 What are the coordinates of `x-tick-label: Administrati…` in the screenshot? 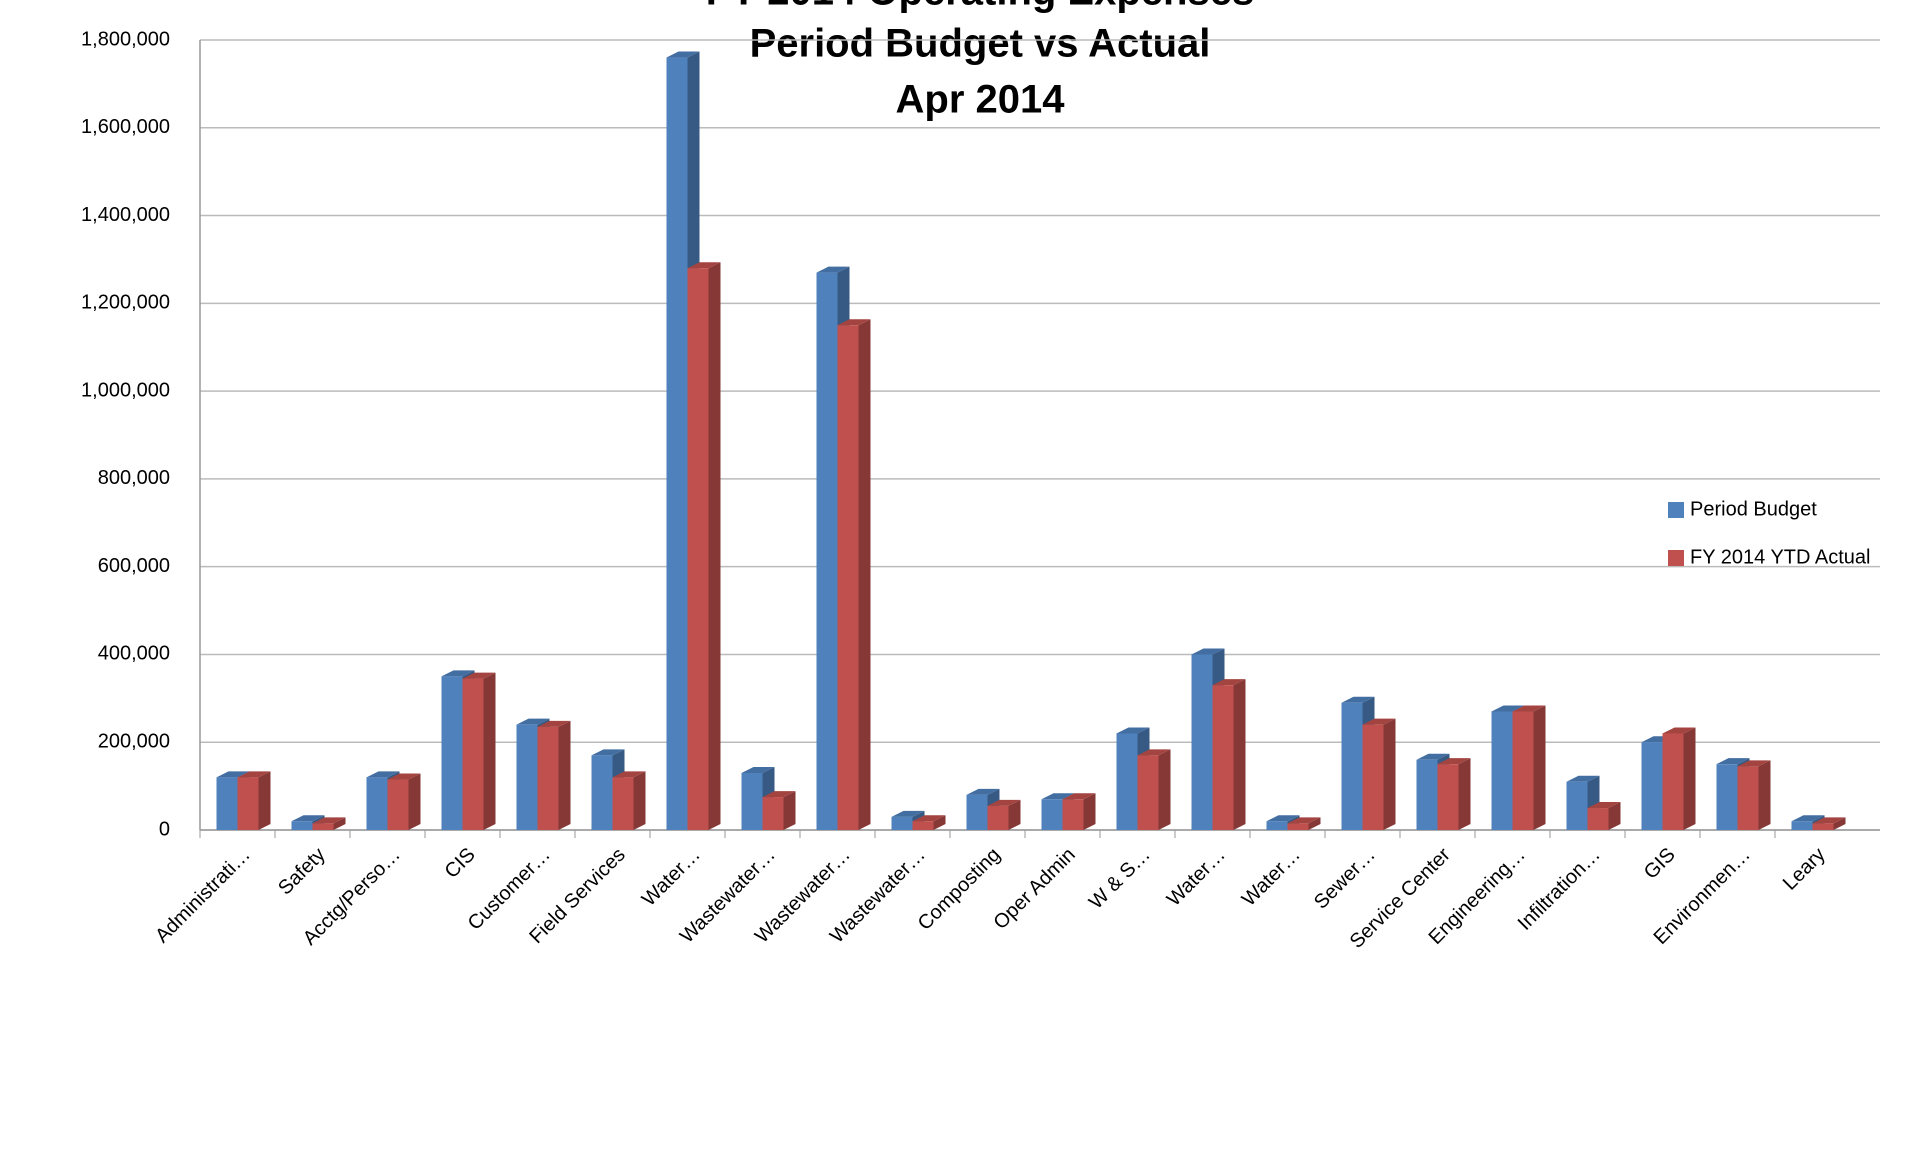 It's located at (203, 896).